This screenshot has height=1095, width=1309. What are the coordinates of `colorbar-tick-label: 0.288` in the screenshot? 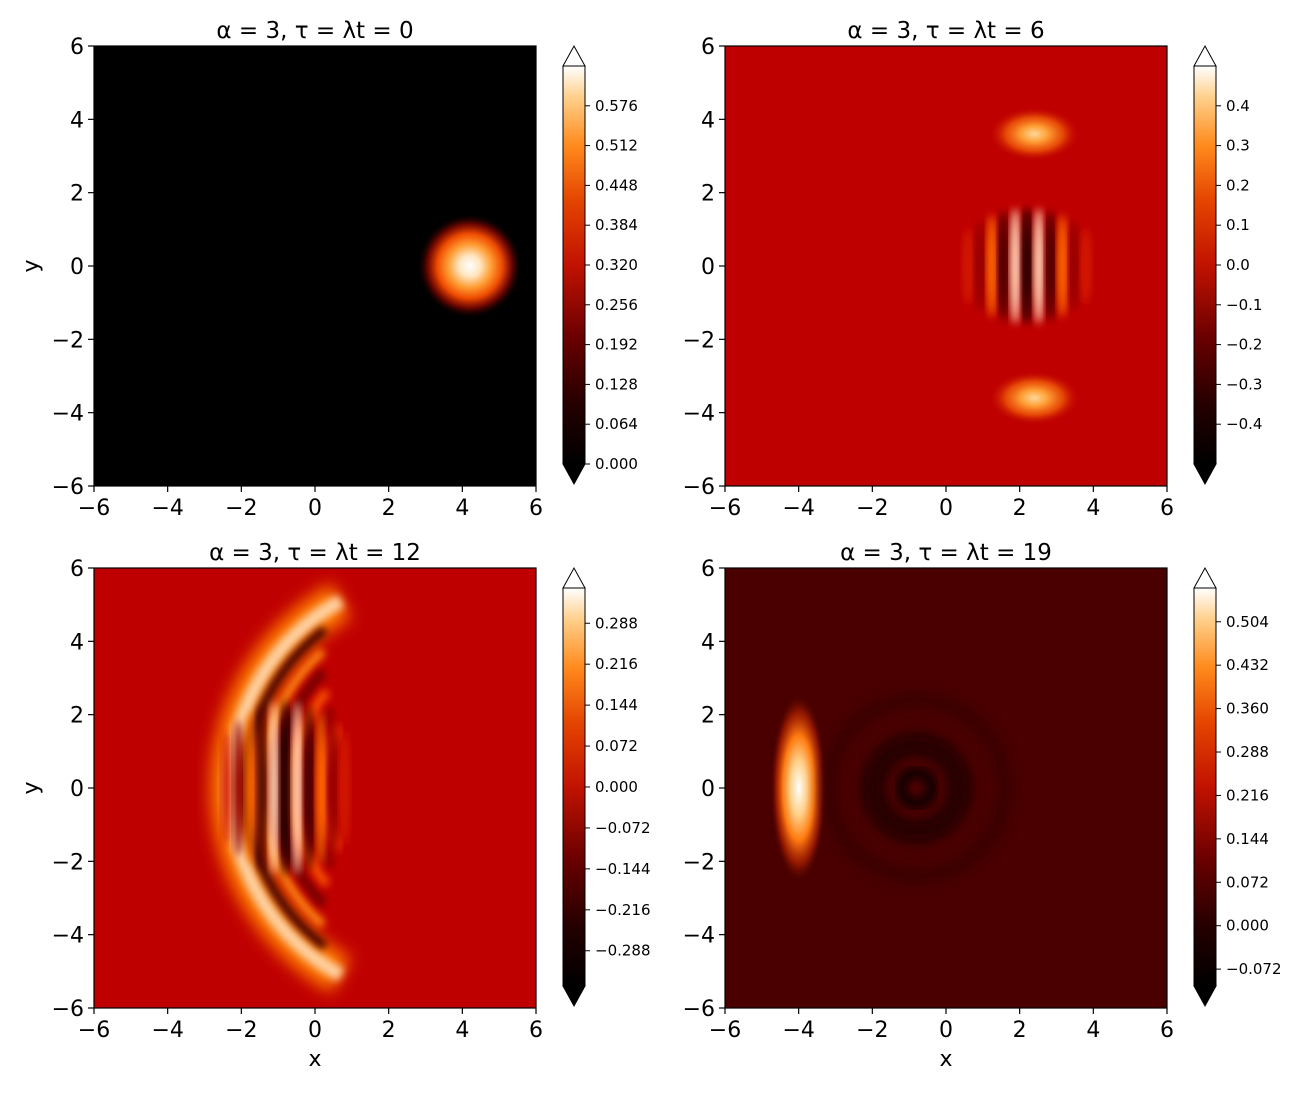 It's located at (616, 623).